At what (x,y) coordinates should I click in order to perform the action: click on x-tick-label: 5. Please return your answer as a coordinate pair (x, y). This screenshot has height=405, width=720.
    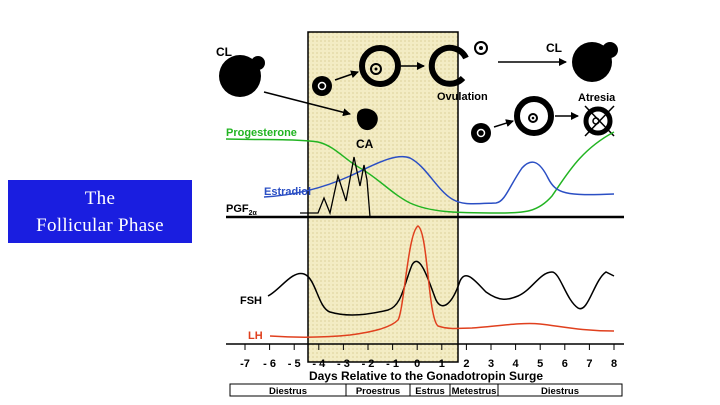
    Looking at the image, I should click on (540, 364).